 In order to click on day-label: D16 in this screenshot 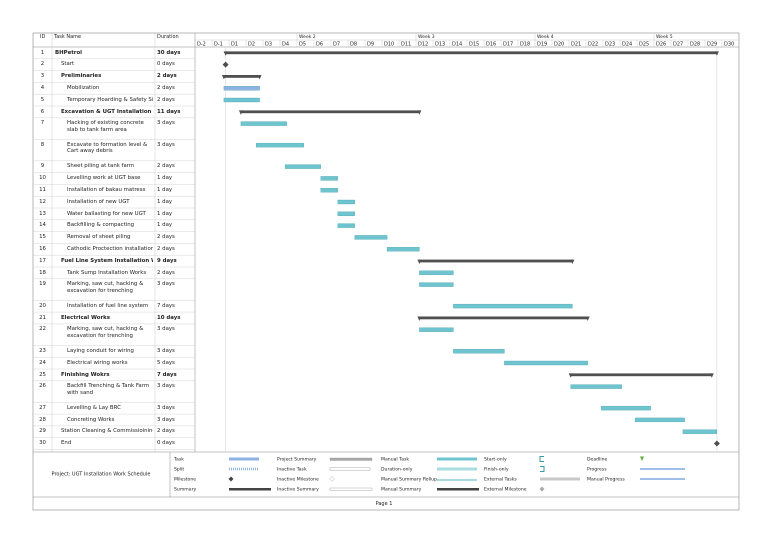, I will do `click(491, 44)`.